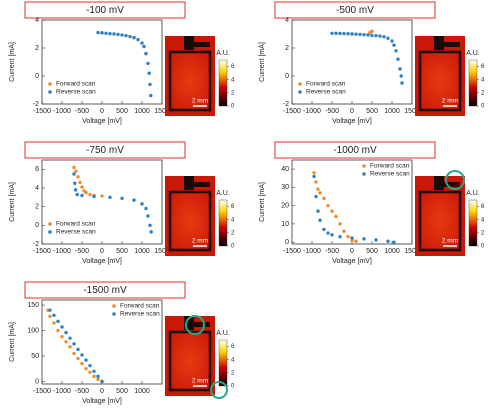 This screenshot has width=500, height=416. I want to click on x-tick-label: 500, so click(122, 251).